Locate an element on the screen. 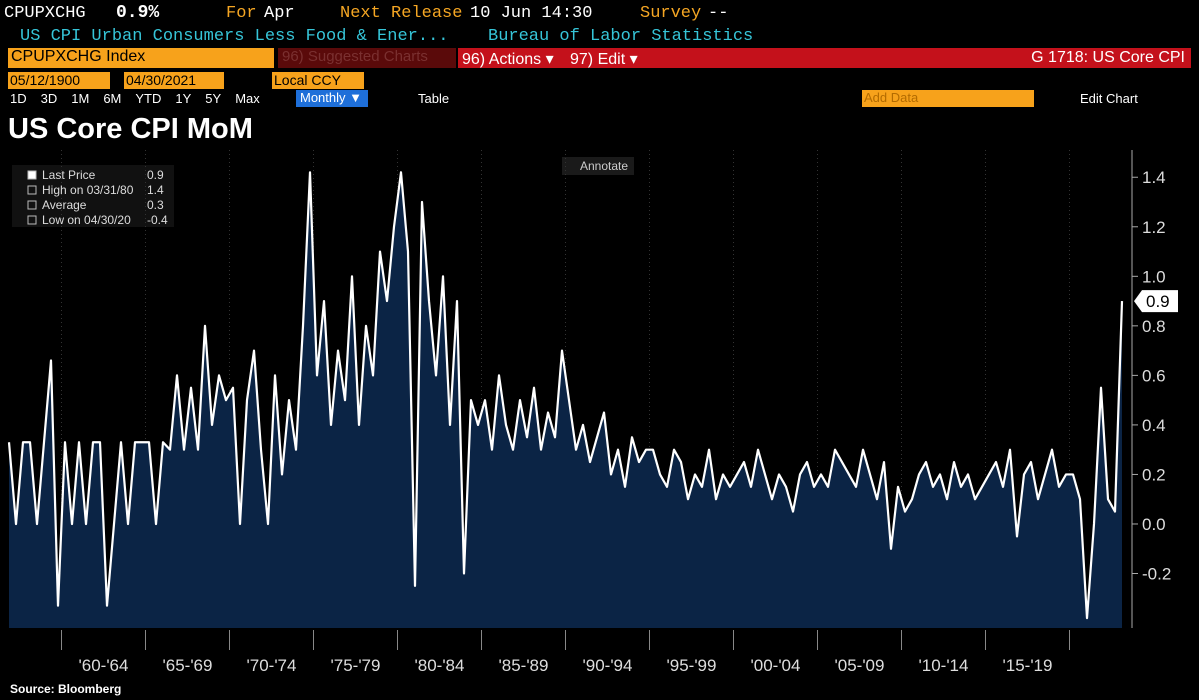 The image size is (1199, 700). change: 0.9% is located at coordinates (138, 13).